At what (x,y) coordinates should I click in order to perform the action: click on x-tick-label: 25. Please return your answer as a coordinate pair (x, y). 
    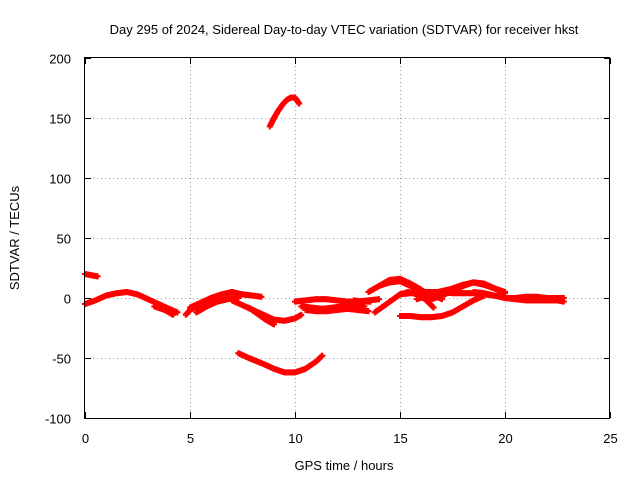
    Looking at the image, I should click on (610, 438).